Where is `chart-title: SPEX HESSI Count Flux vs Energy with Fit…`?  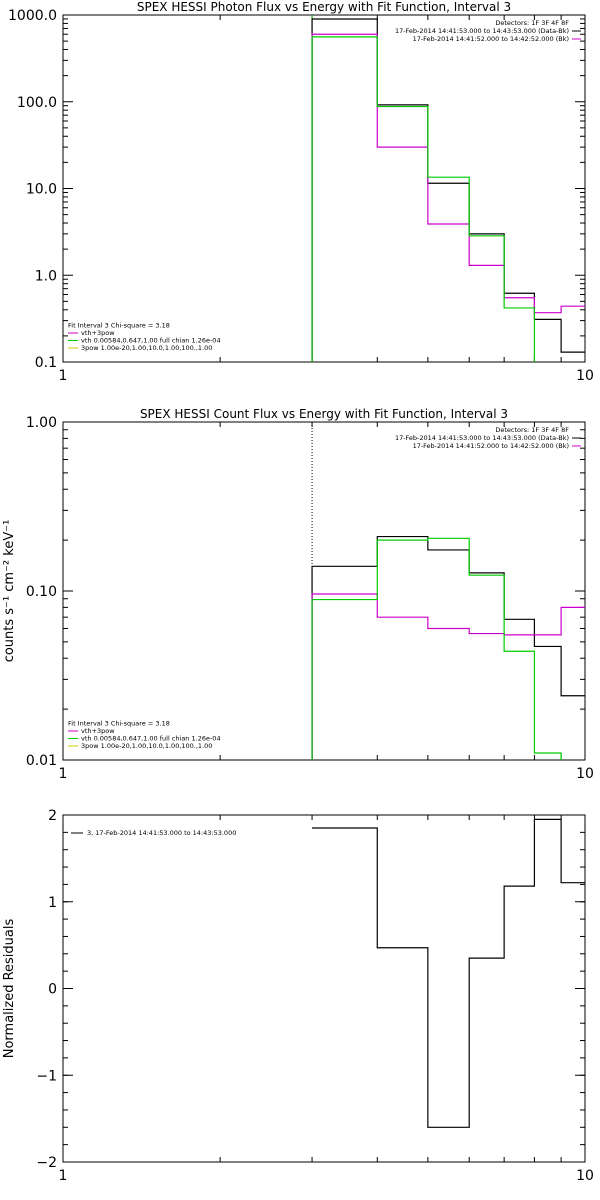 chart-title: SPEX HESSI Count Flux vs Energy with Fit… is located at coordinates (324, 414).